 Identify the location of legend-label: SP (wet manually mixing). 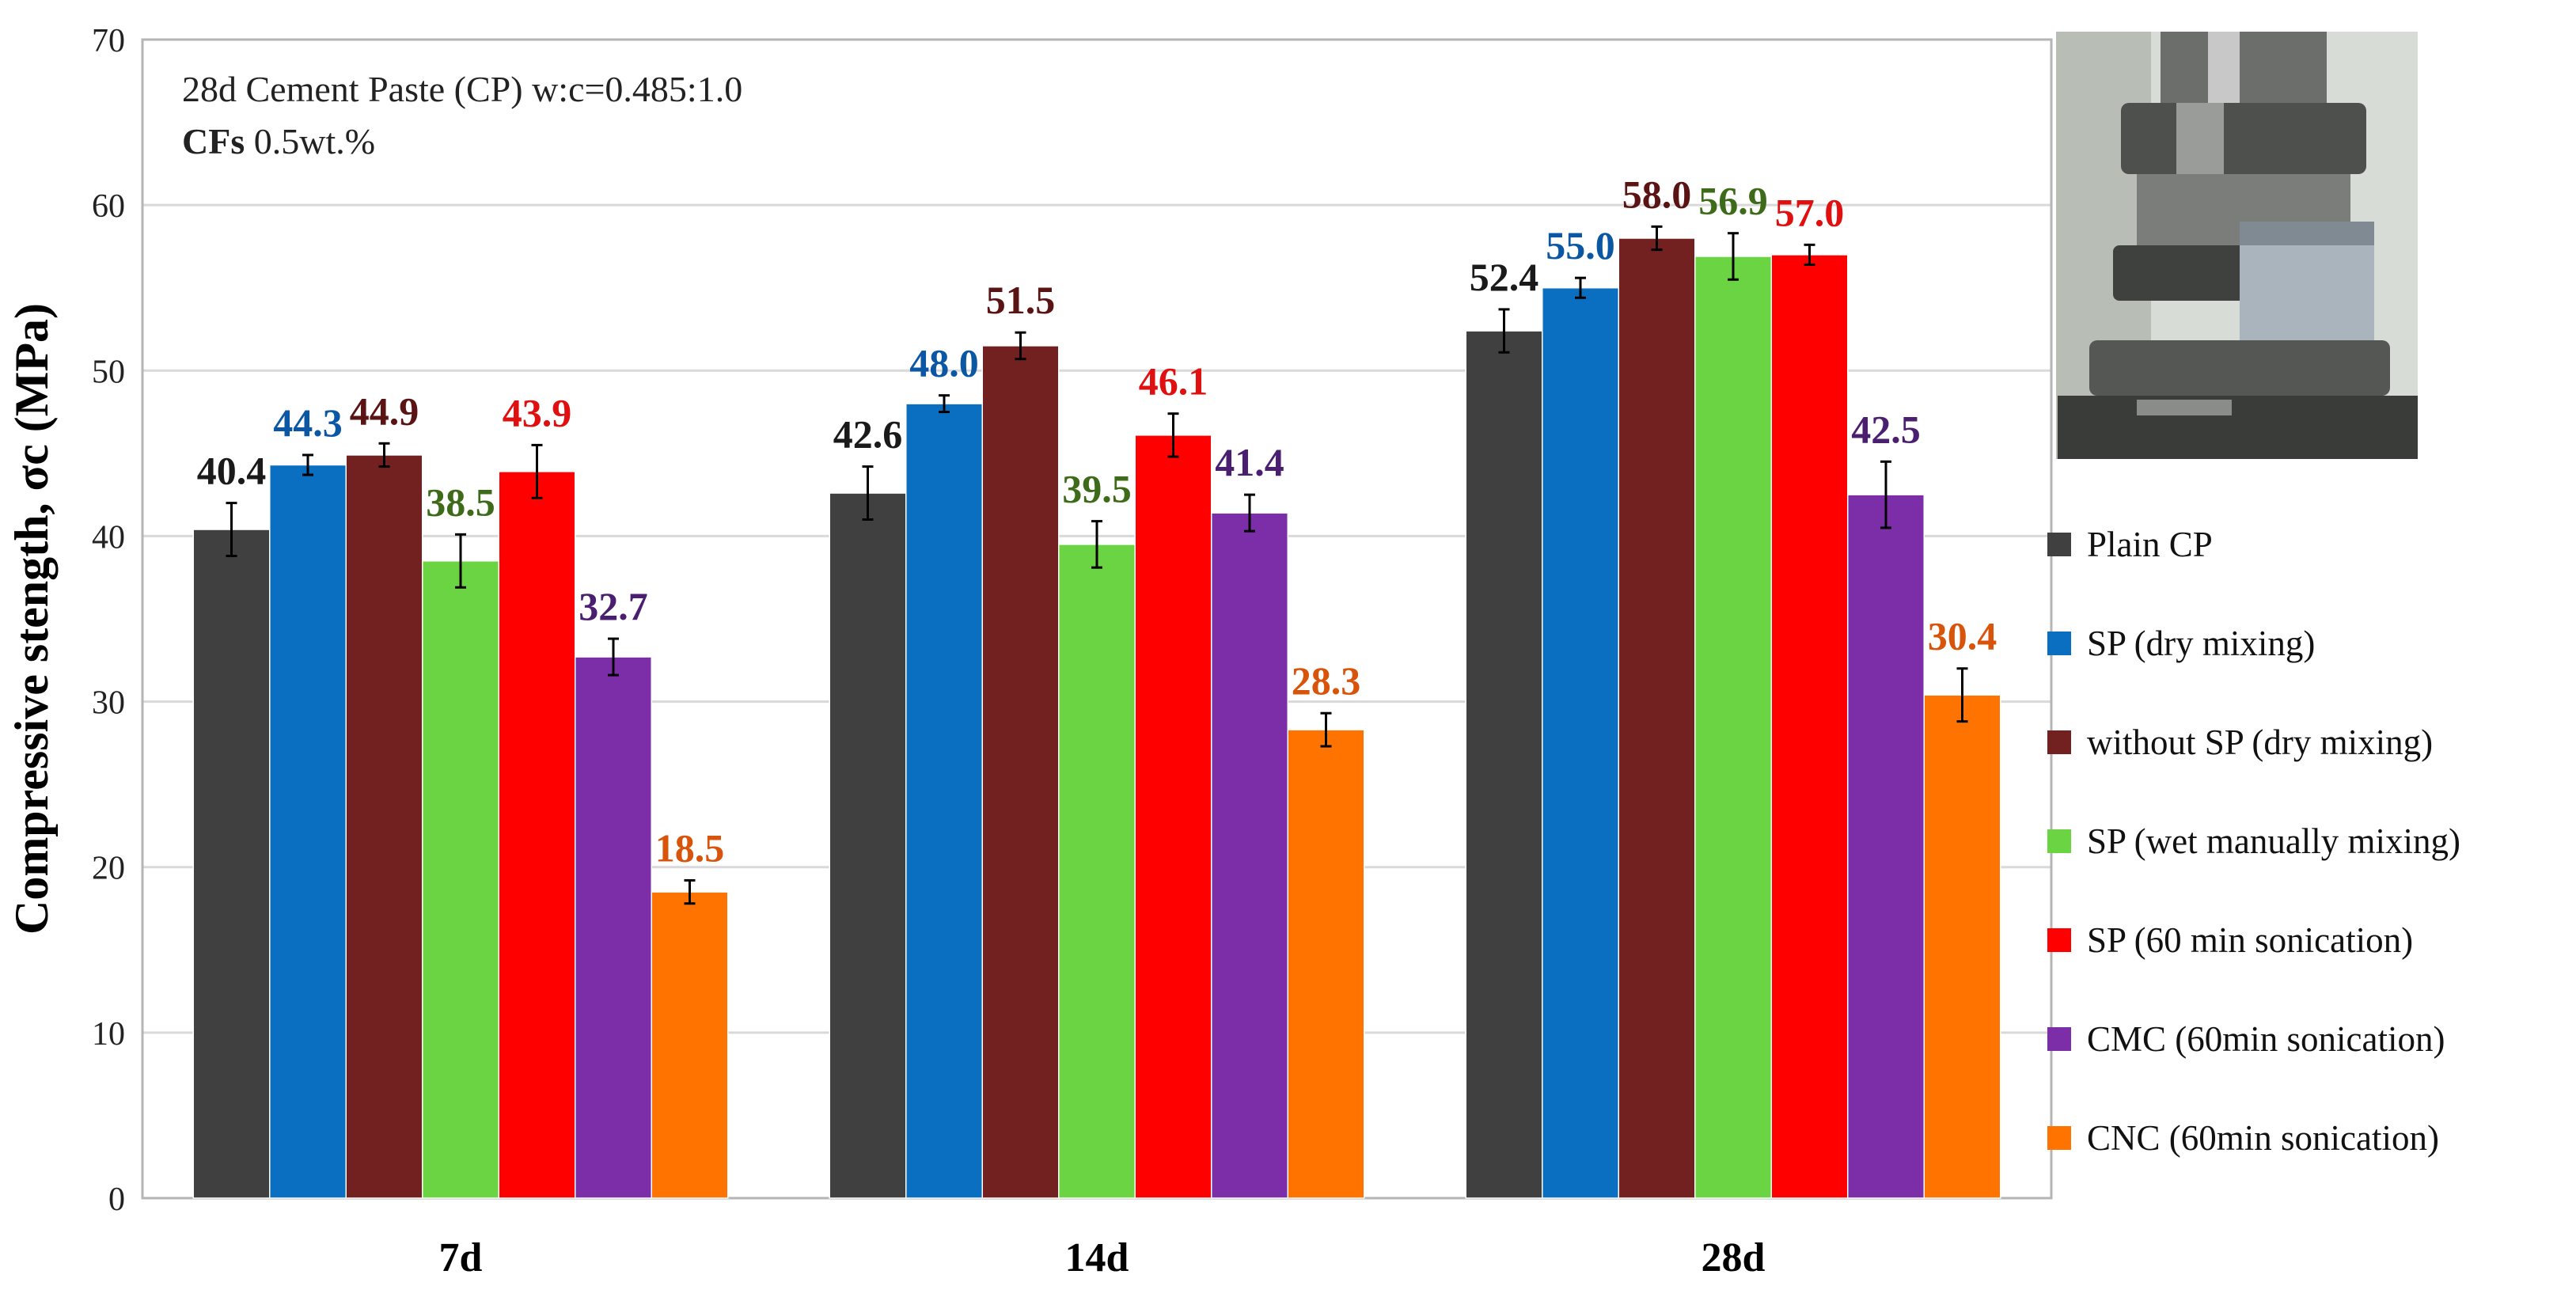
(2273, 841).